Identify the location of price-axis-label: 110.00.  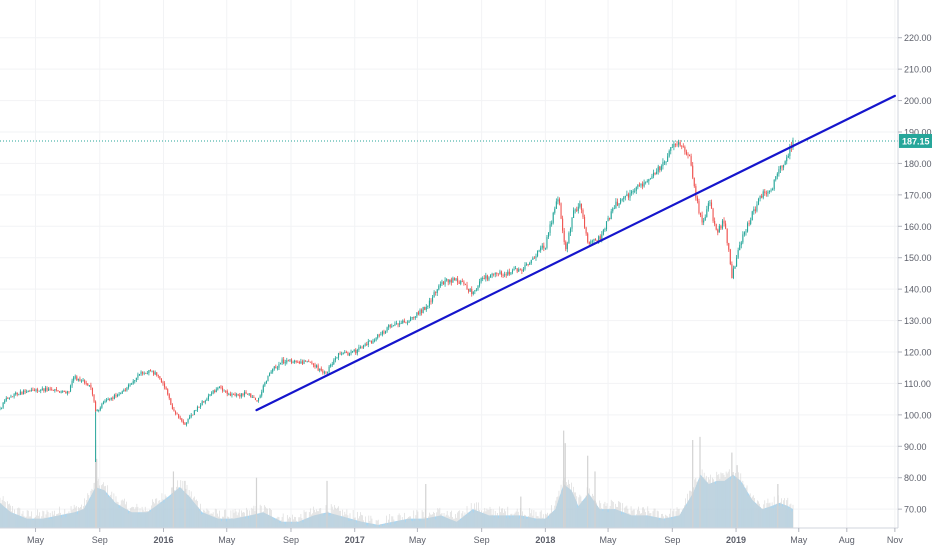
(917, 384).